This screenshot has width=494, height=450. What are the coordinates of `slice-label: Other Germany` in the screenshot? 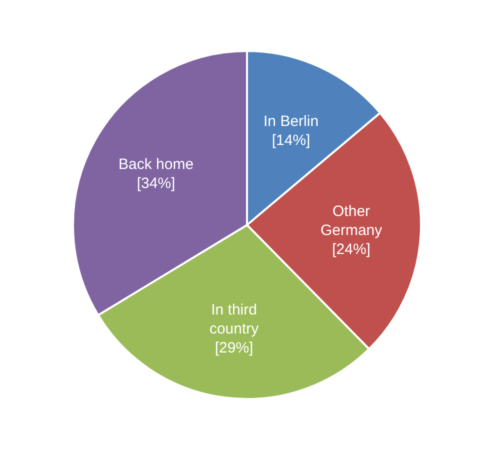 It's located at (351, 220).